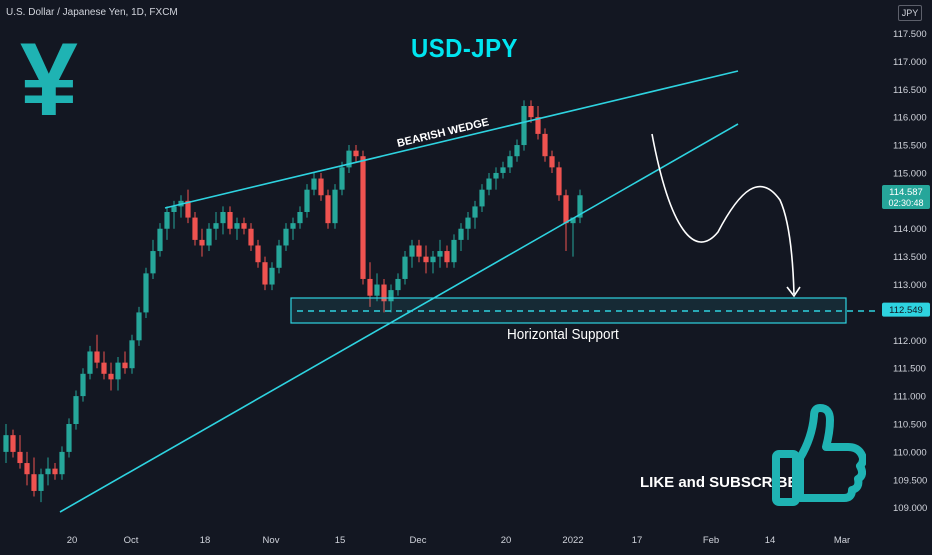 The image size is (932, 555). I want to click on chart-title: USD-JPY, so click(464, 48).